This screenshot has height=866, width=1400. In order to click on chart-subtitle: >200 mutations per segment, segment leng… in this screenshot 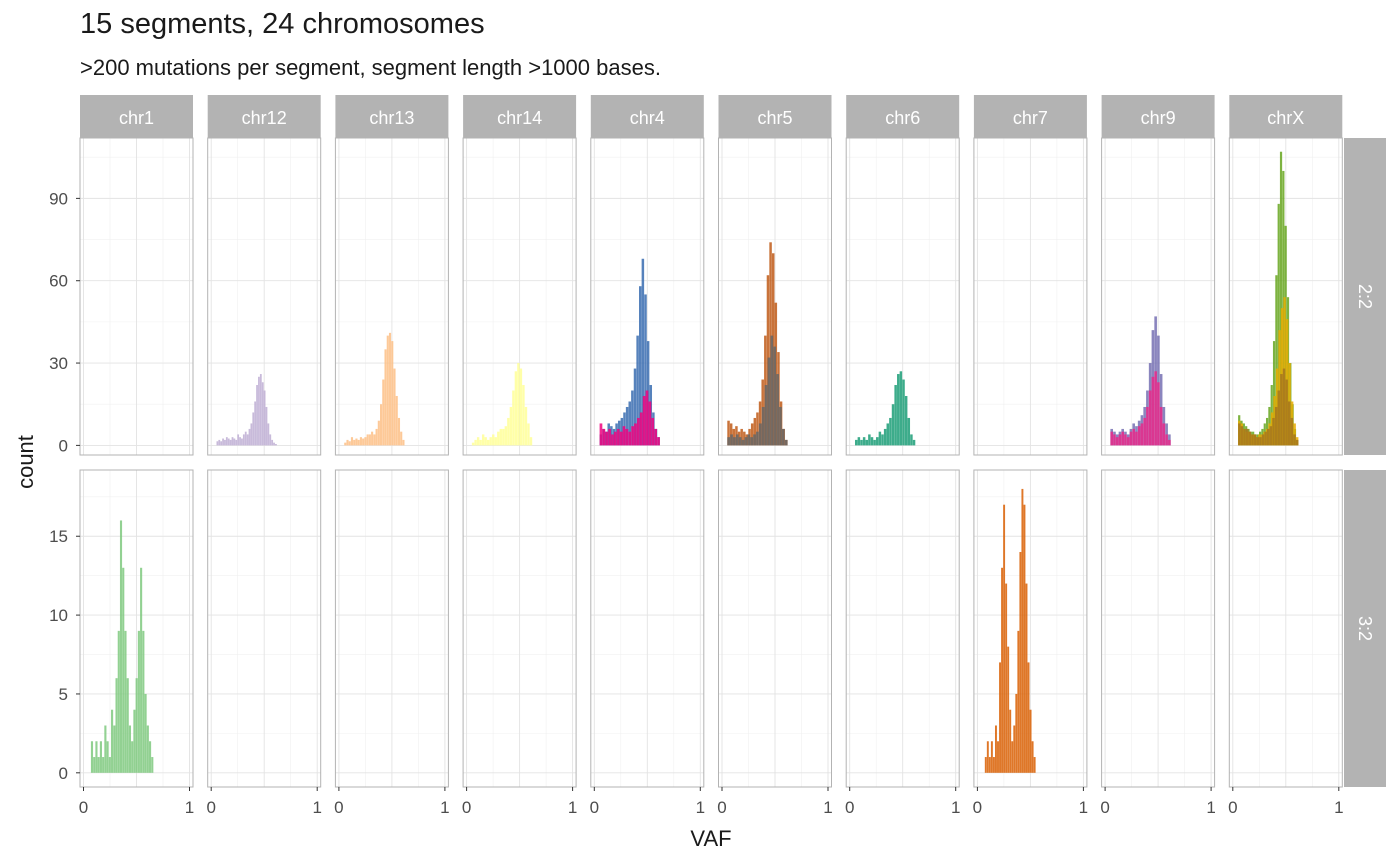, I will do `click(370, 67)`.